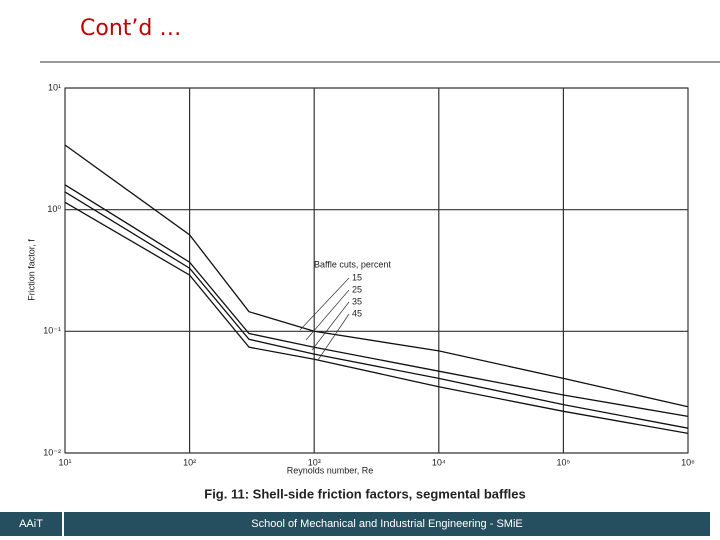 This screenshot has width=720, height=540. Describe the element at coordinates (54, 87) in the screenshot. I see `y-tick-label: 10¹` at that location.